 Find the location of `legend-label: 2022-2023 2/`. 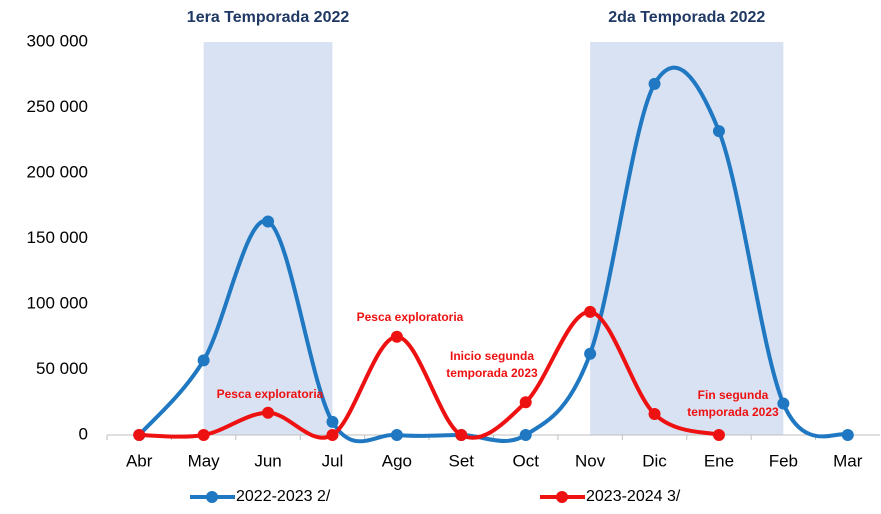

legend-label: 2022-2023 2/ is located at coordinates (283, 496).